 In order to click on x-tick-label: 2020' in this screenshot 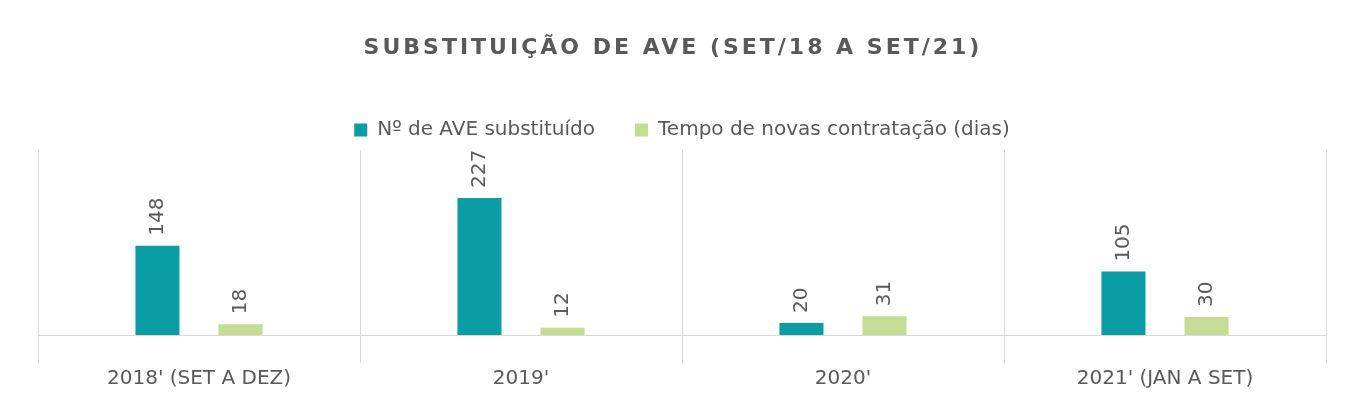, I will do `click(843, 377)`.